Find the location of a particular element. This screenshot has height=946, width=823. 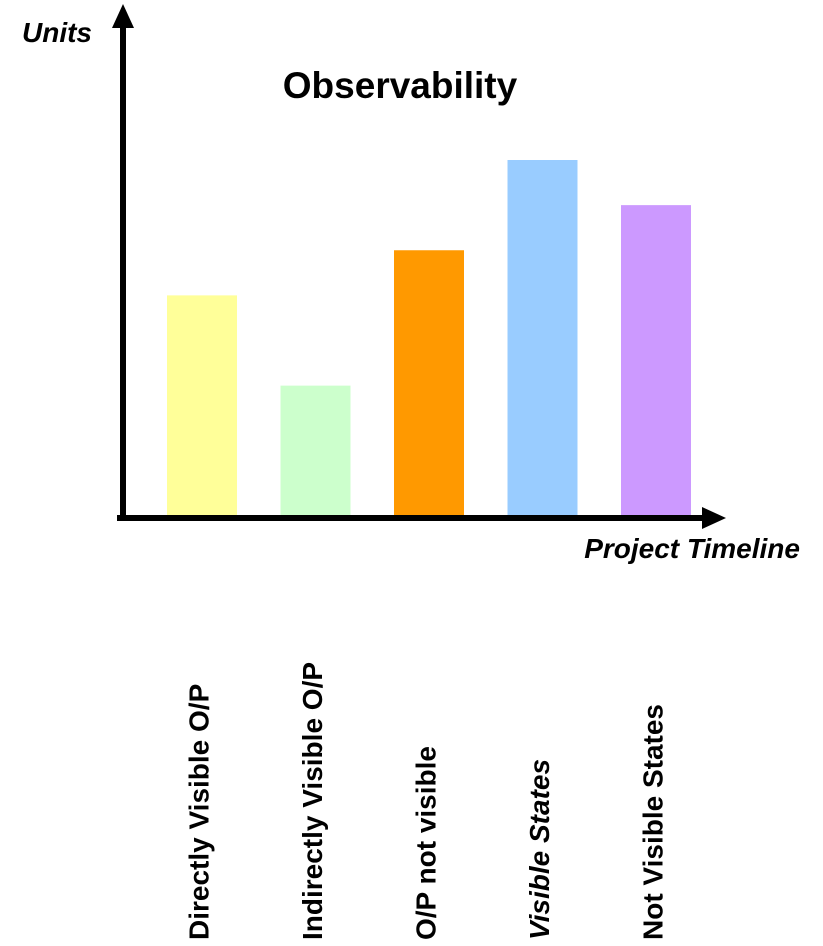

category-label-o-p-not-visible: O/P not visible is located at coordinates (425, 843).